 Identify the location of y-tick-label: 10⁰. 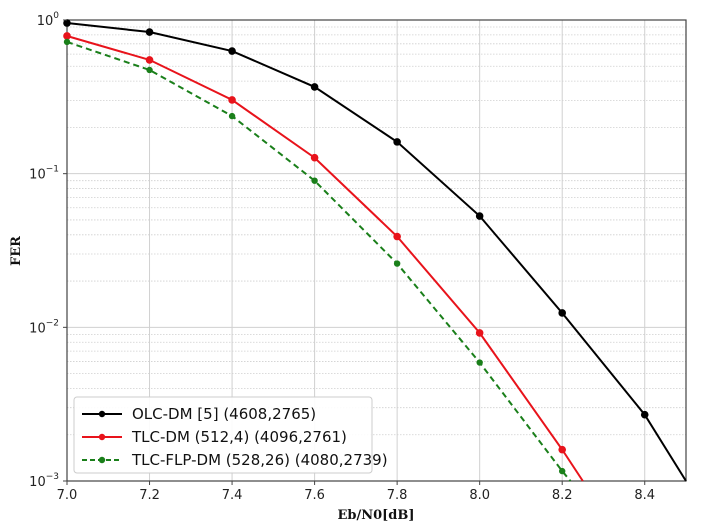
(48, 20).